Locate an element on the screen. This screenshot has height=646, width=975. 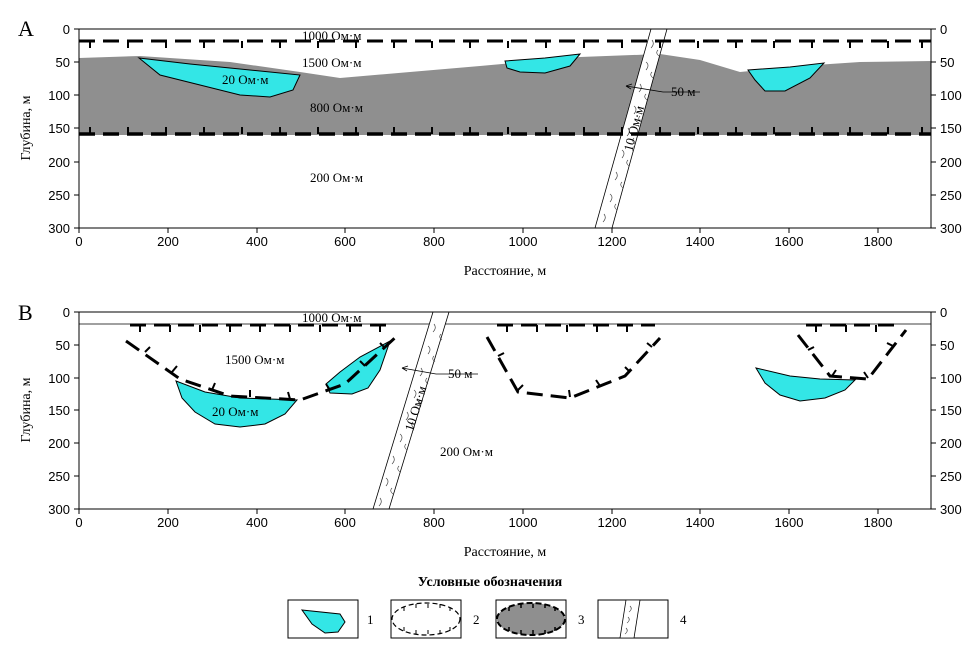
panel-a-x-tick: 1000 is located at coordinates (523, 241).